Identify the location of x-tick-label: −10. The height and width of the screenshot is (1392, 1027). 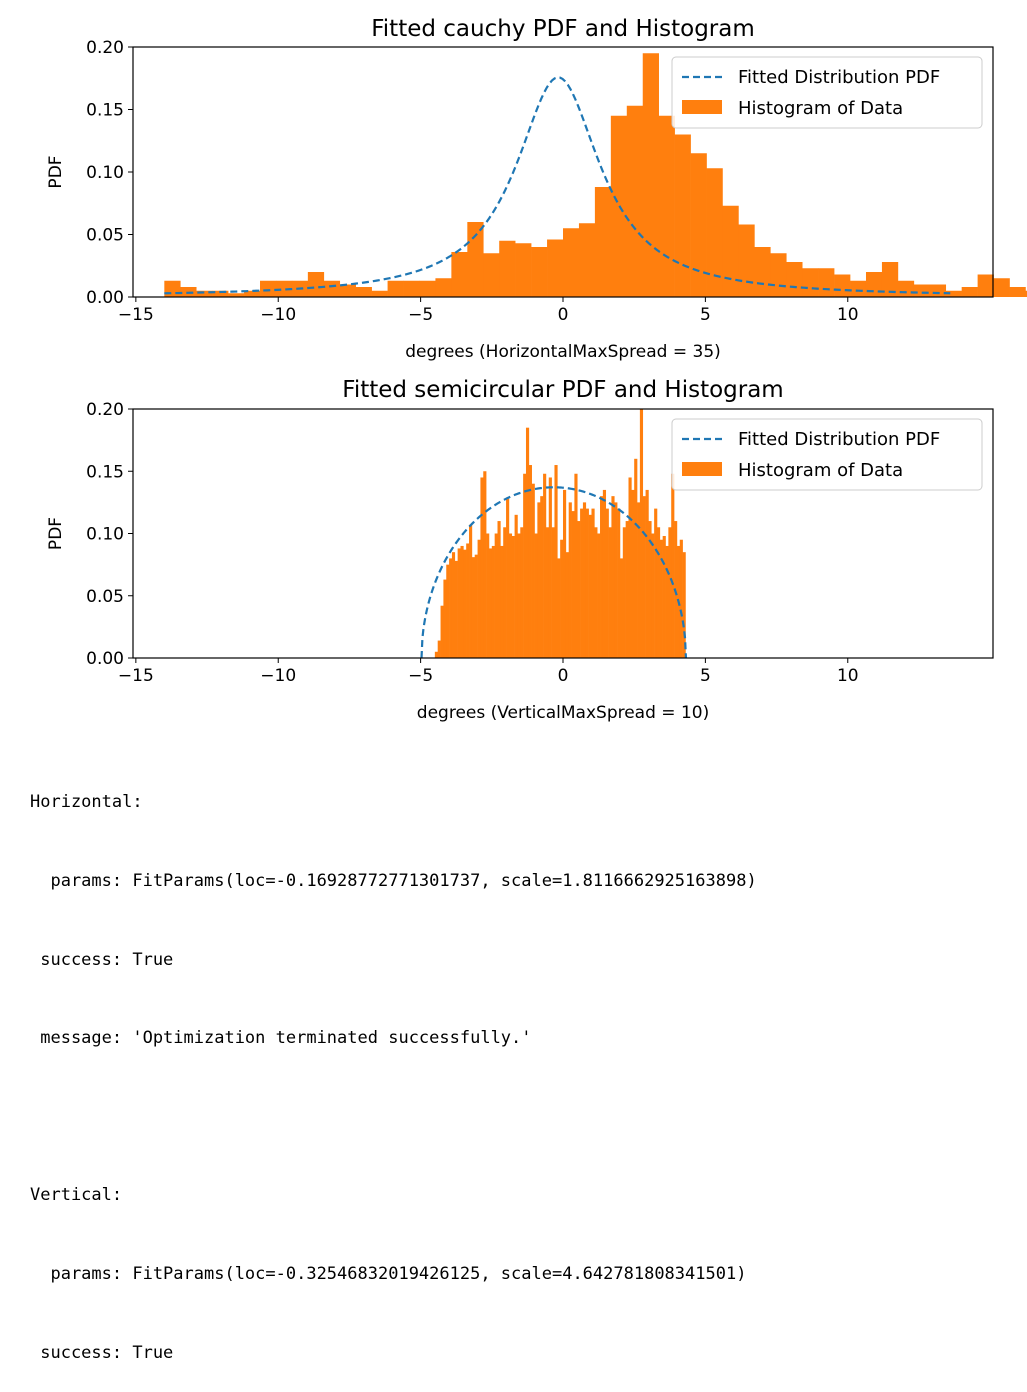
(278, 676).